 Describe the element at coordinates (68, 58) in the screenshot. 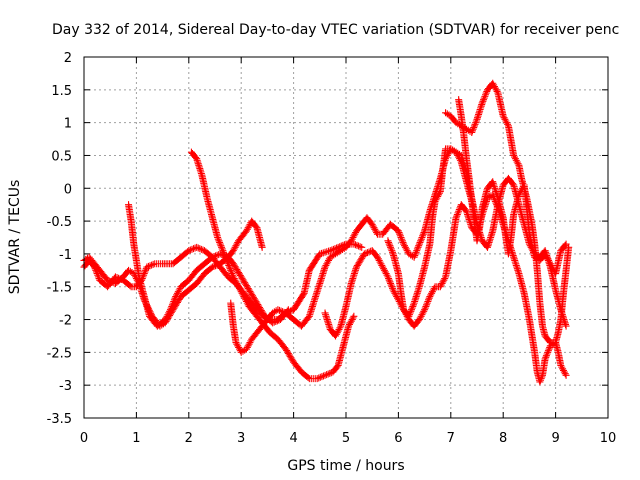

I see `y-tick-label: 2` at that location.